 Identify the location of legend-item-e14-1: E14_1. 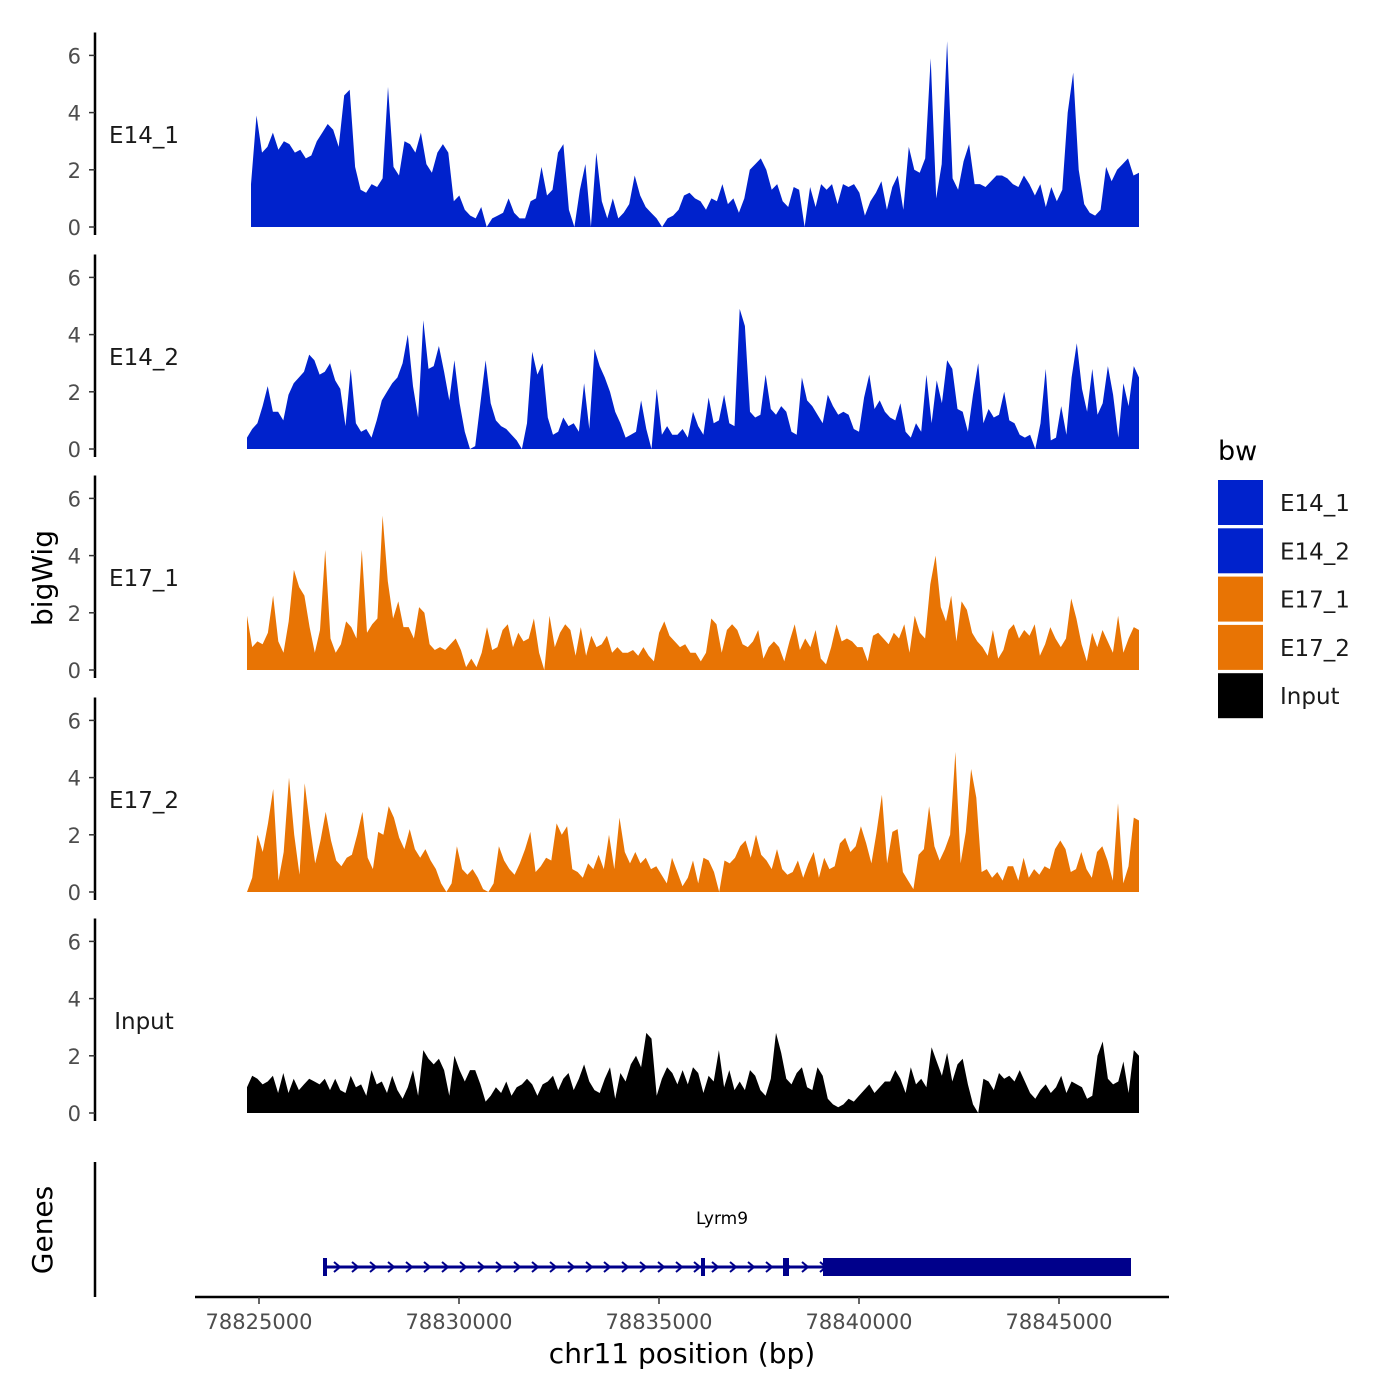
(1284, 502).